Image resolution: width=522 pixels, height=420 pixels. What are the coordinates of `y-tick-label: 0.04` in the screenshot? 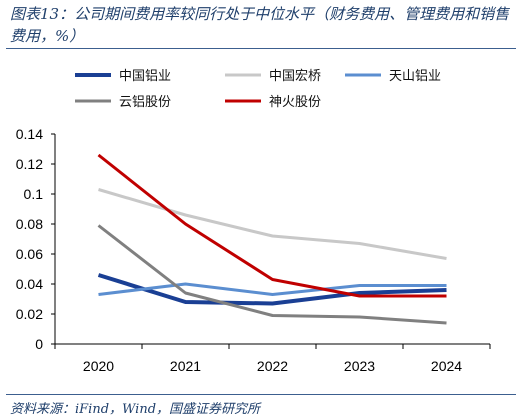 It's located at (29, 284).